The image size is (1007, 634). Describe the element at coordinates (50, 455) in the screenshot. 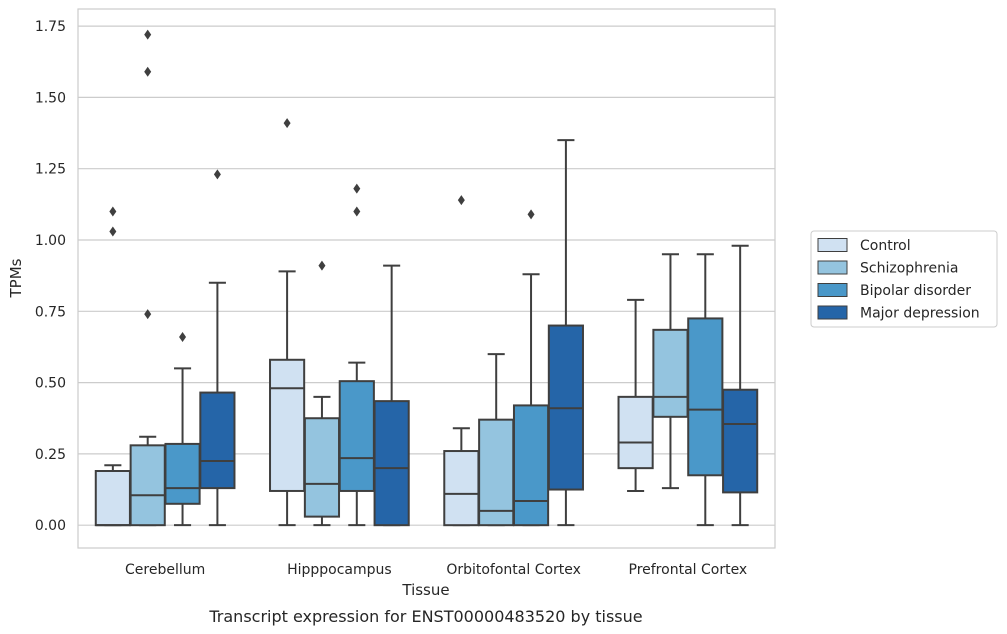

I see `y-tick-label: 0.25` at that location.